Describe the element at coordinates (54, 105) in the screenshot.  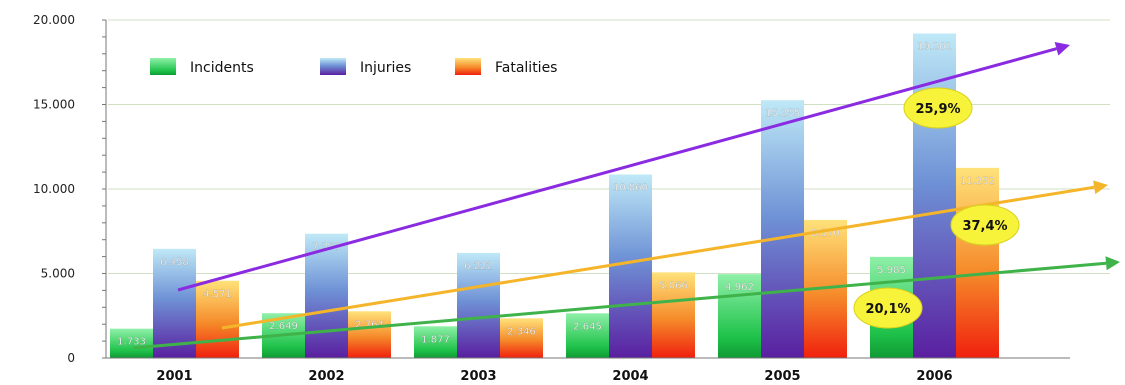
I see `y-tick-label: 15.000` at that location.